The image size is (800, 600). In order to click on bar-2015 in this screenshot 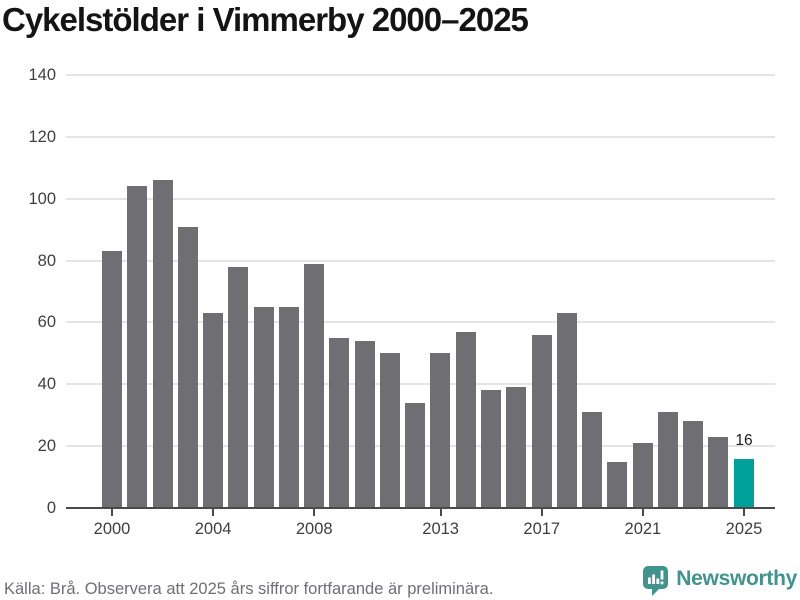, I will do `click(490, 449)`.